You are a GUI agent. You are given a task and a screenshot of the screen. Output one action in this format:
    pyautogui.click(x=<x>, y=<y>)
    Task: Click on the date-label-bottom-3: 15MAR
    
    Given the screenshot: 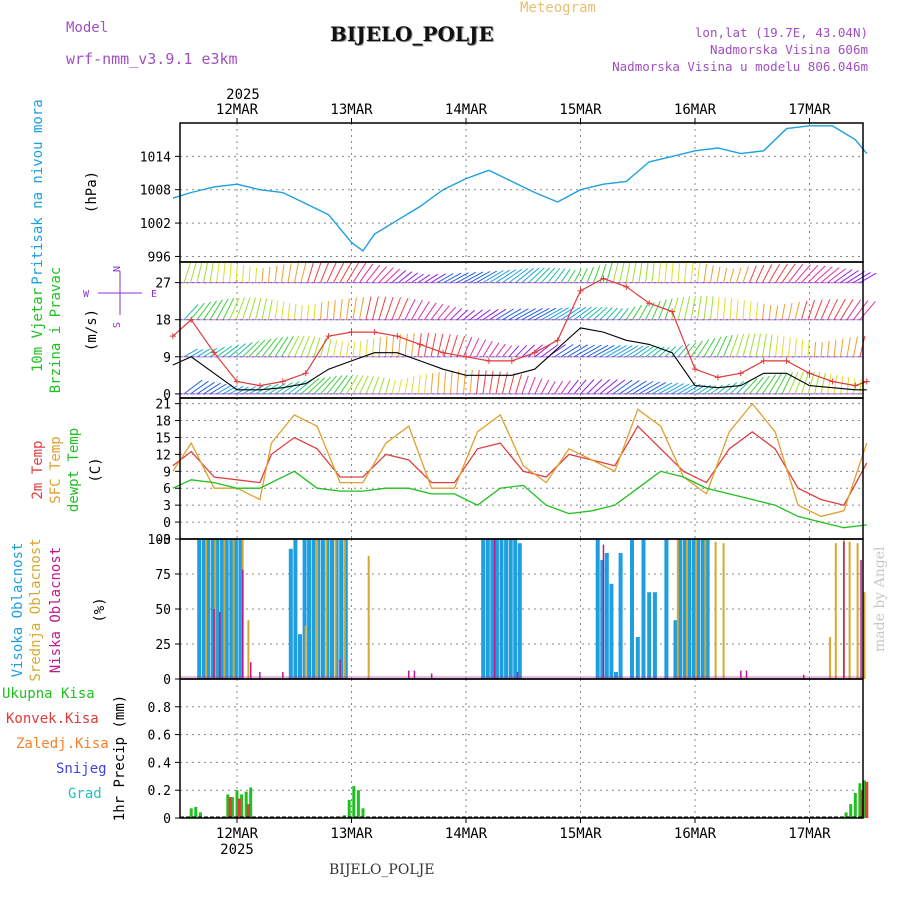 What is the action you would take?
    pyautogui.click(x=580, y=834)
    